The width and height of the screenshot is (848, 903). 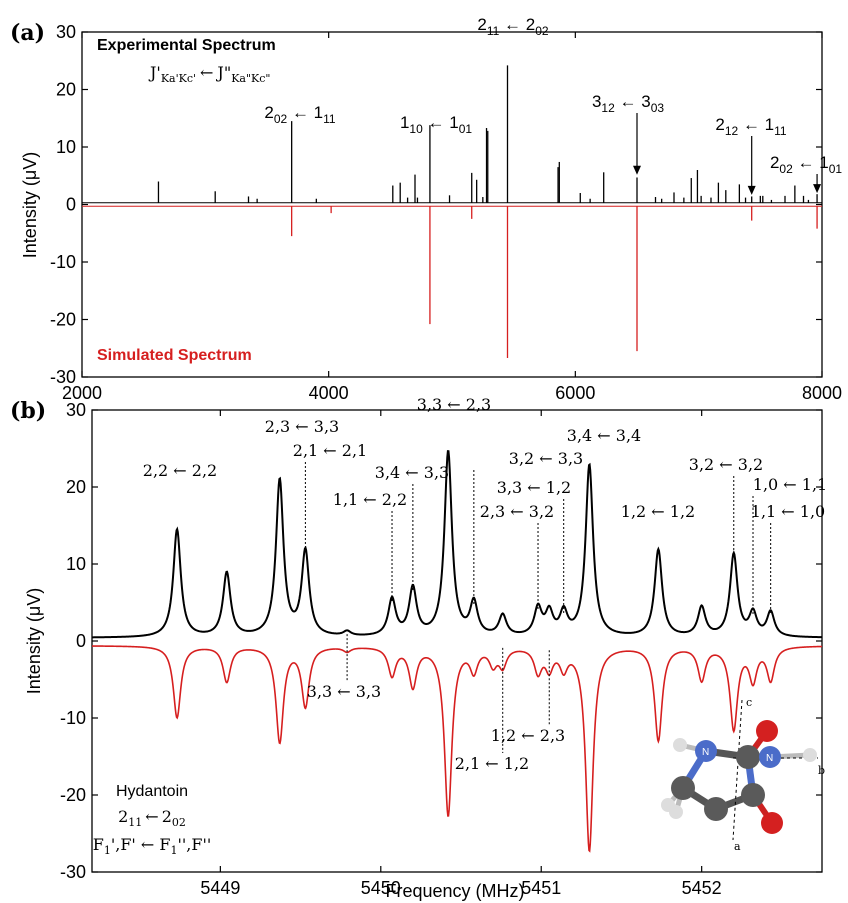 What do you see at coordinates (528, 735) in the screenshot?
I see `hyperfine-label: 1,2 ← 2,3` at bounding box center [528, 735].